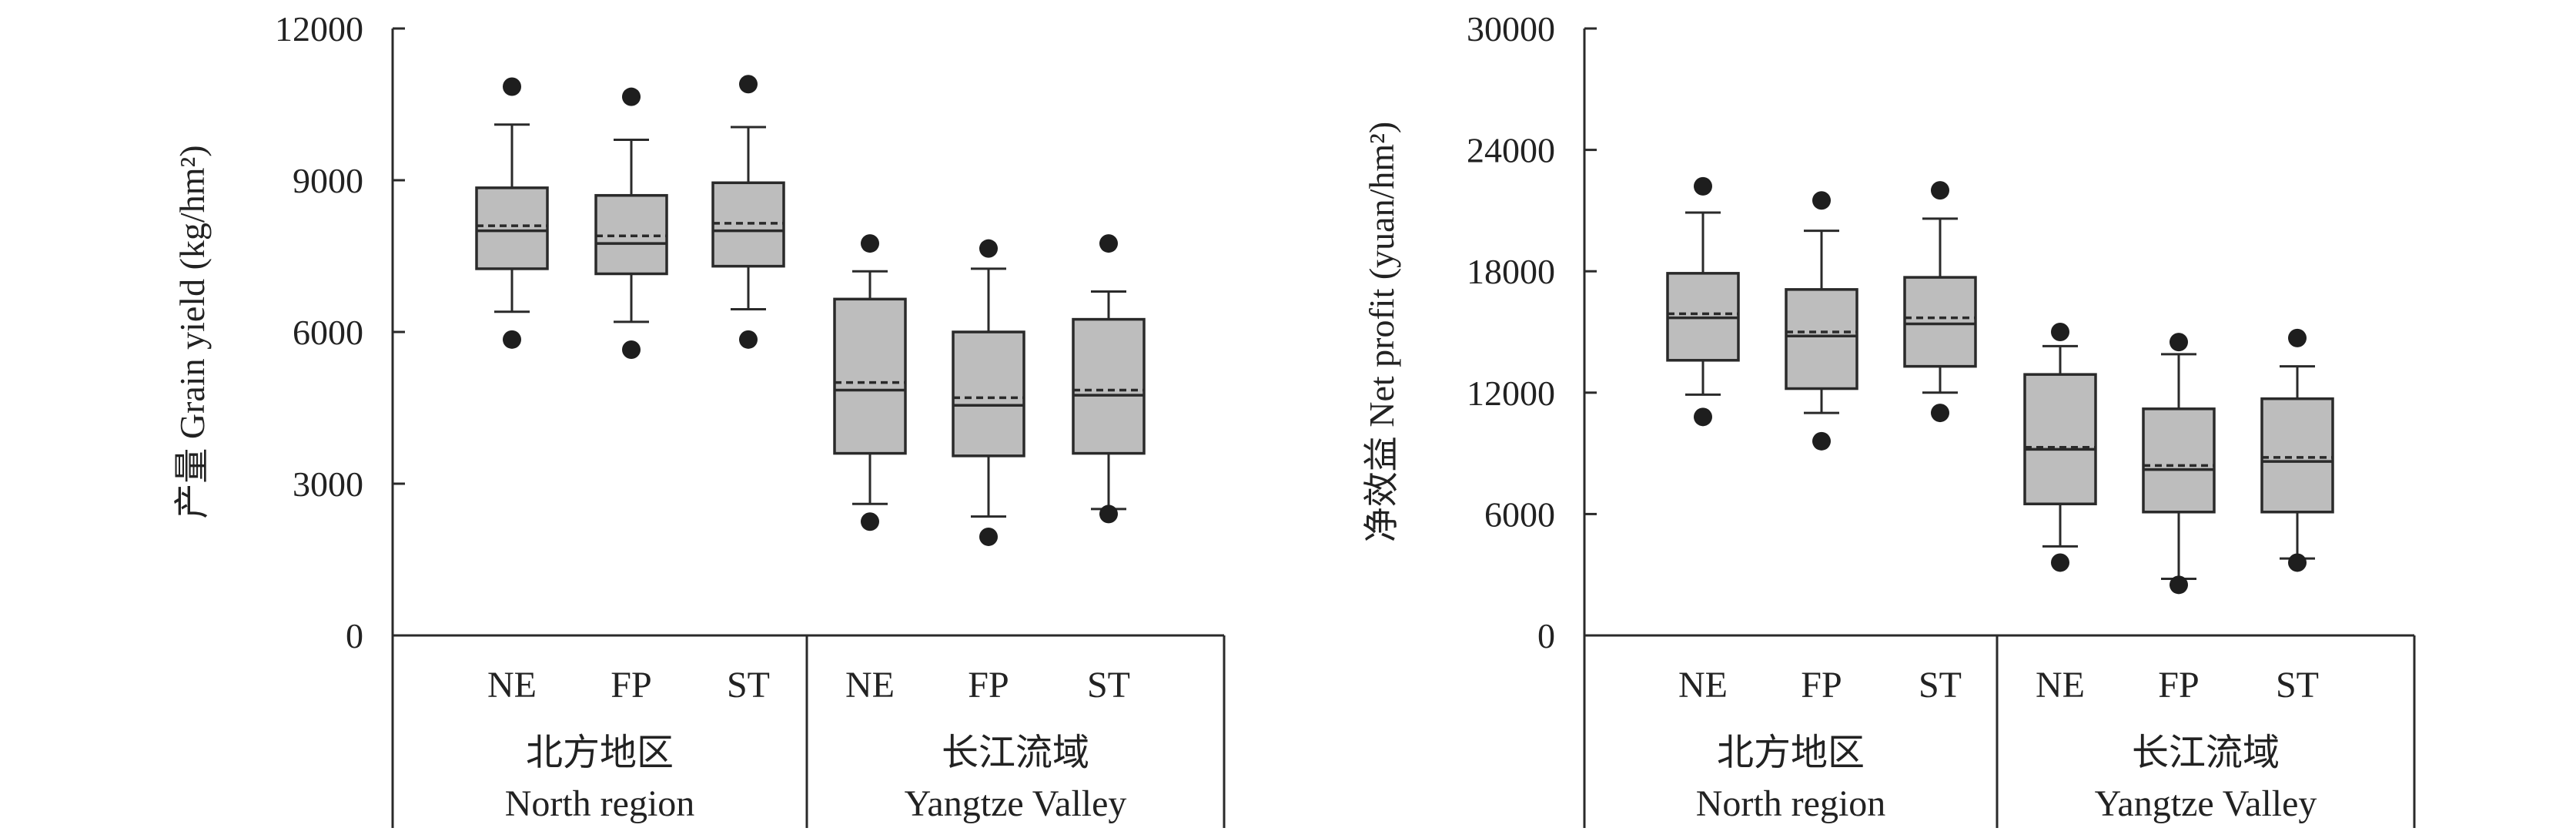 The width and height of the screenshot is (2576, 838). What do you see at coordinates (328, 180) in the screenshot?
I see `y-tick-label: 9000` at bounding box center [328, 180].